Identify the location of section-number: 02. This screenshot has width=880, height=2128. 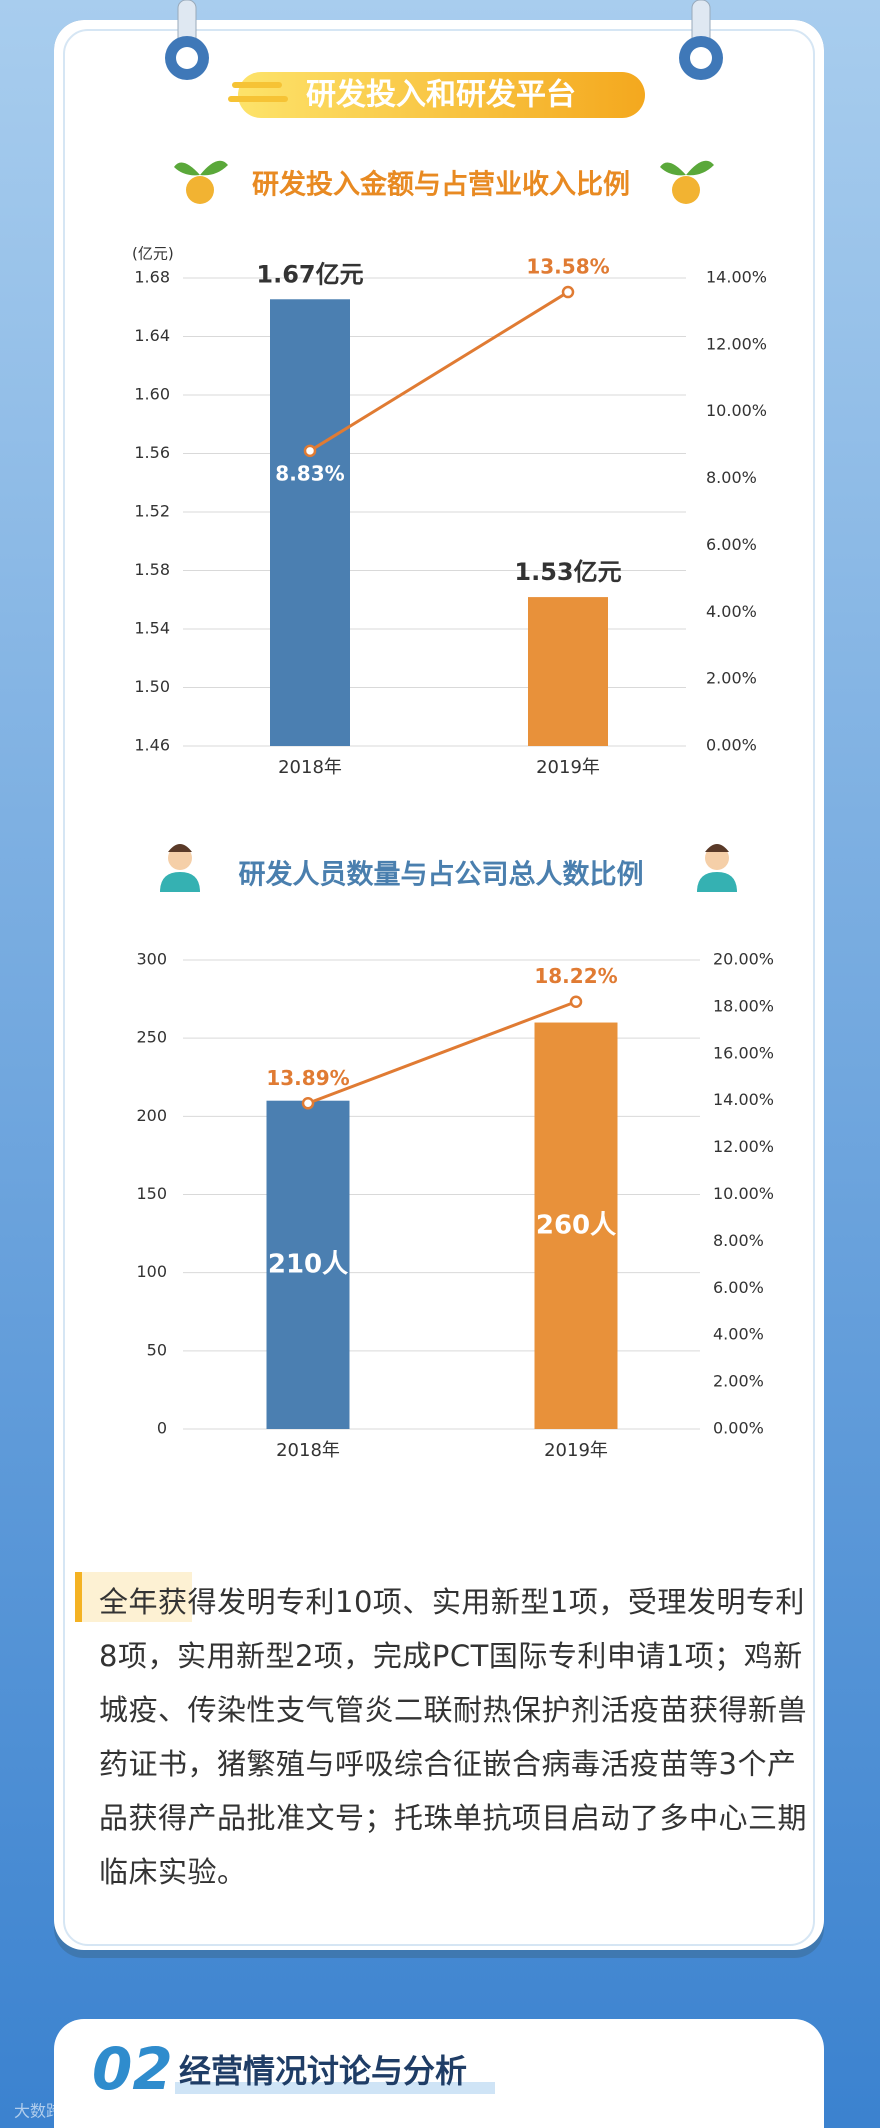
(132, 2069).